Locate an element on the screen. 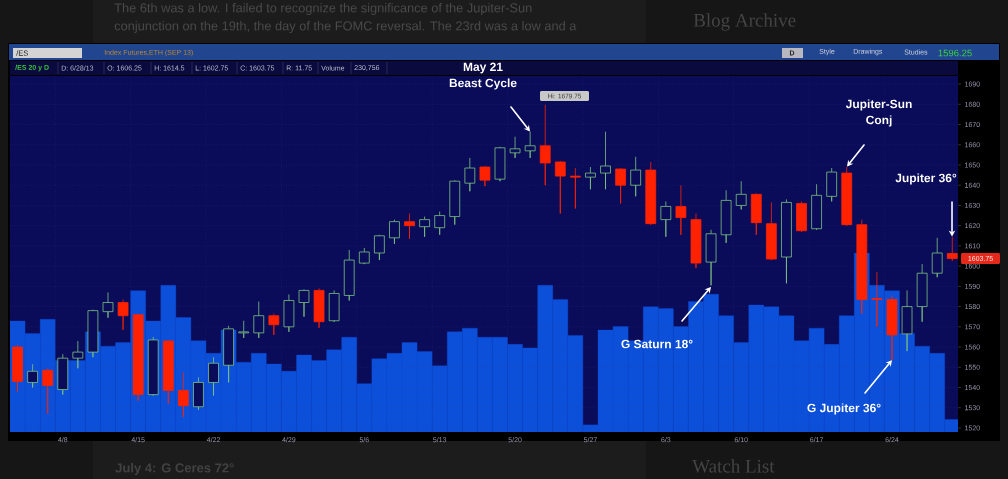 Image resolution: width=1008 pixels, height=479 pixels. annotation: G Jupiter 36° is located at coordinates (844, 409).